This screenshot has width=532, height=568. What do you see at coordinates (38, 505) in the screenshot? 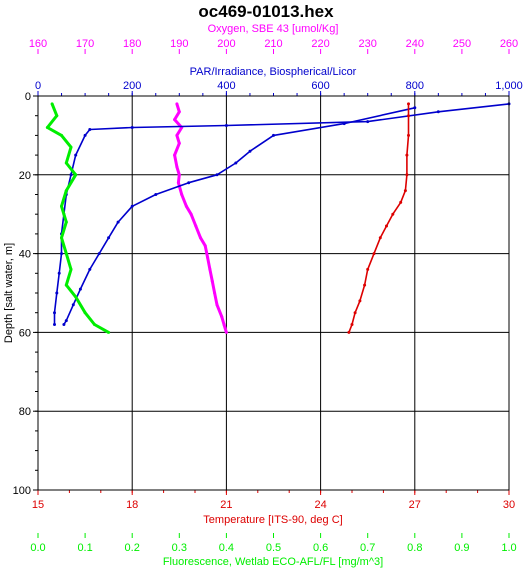
I see `temperature-tick-label: 15` at bounding box center [38, 505].